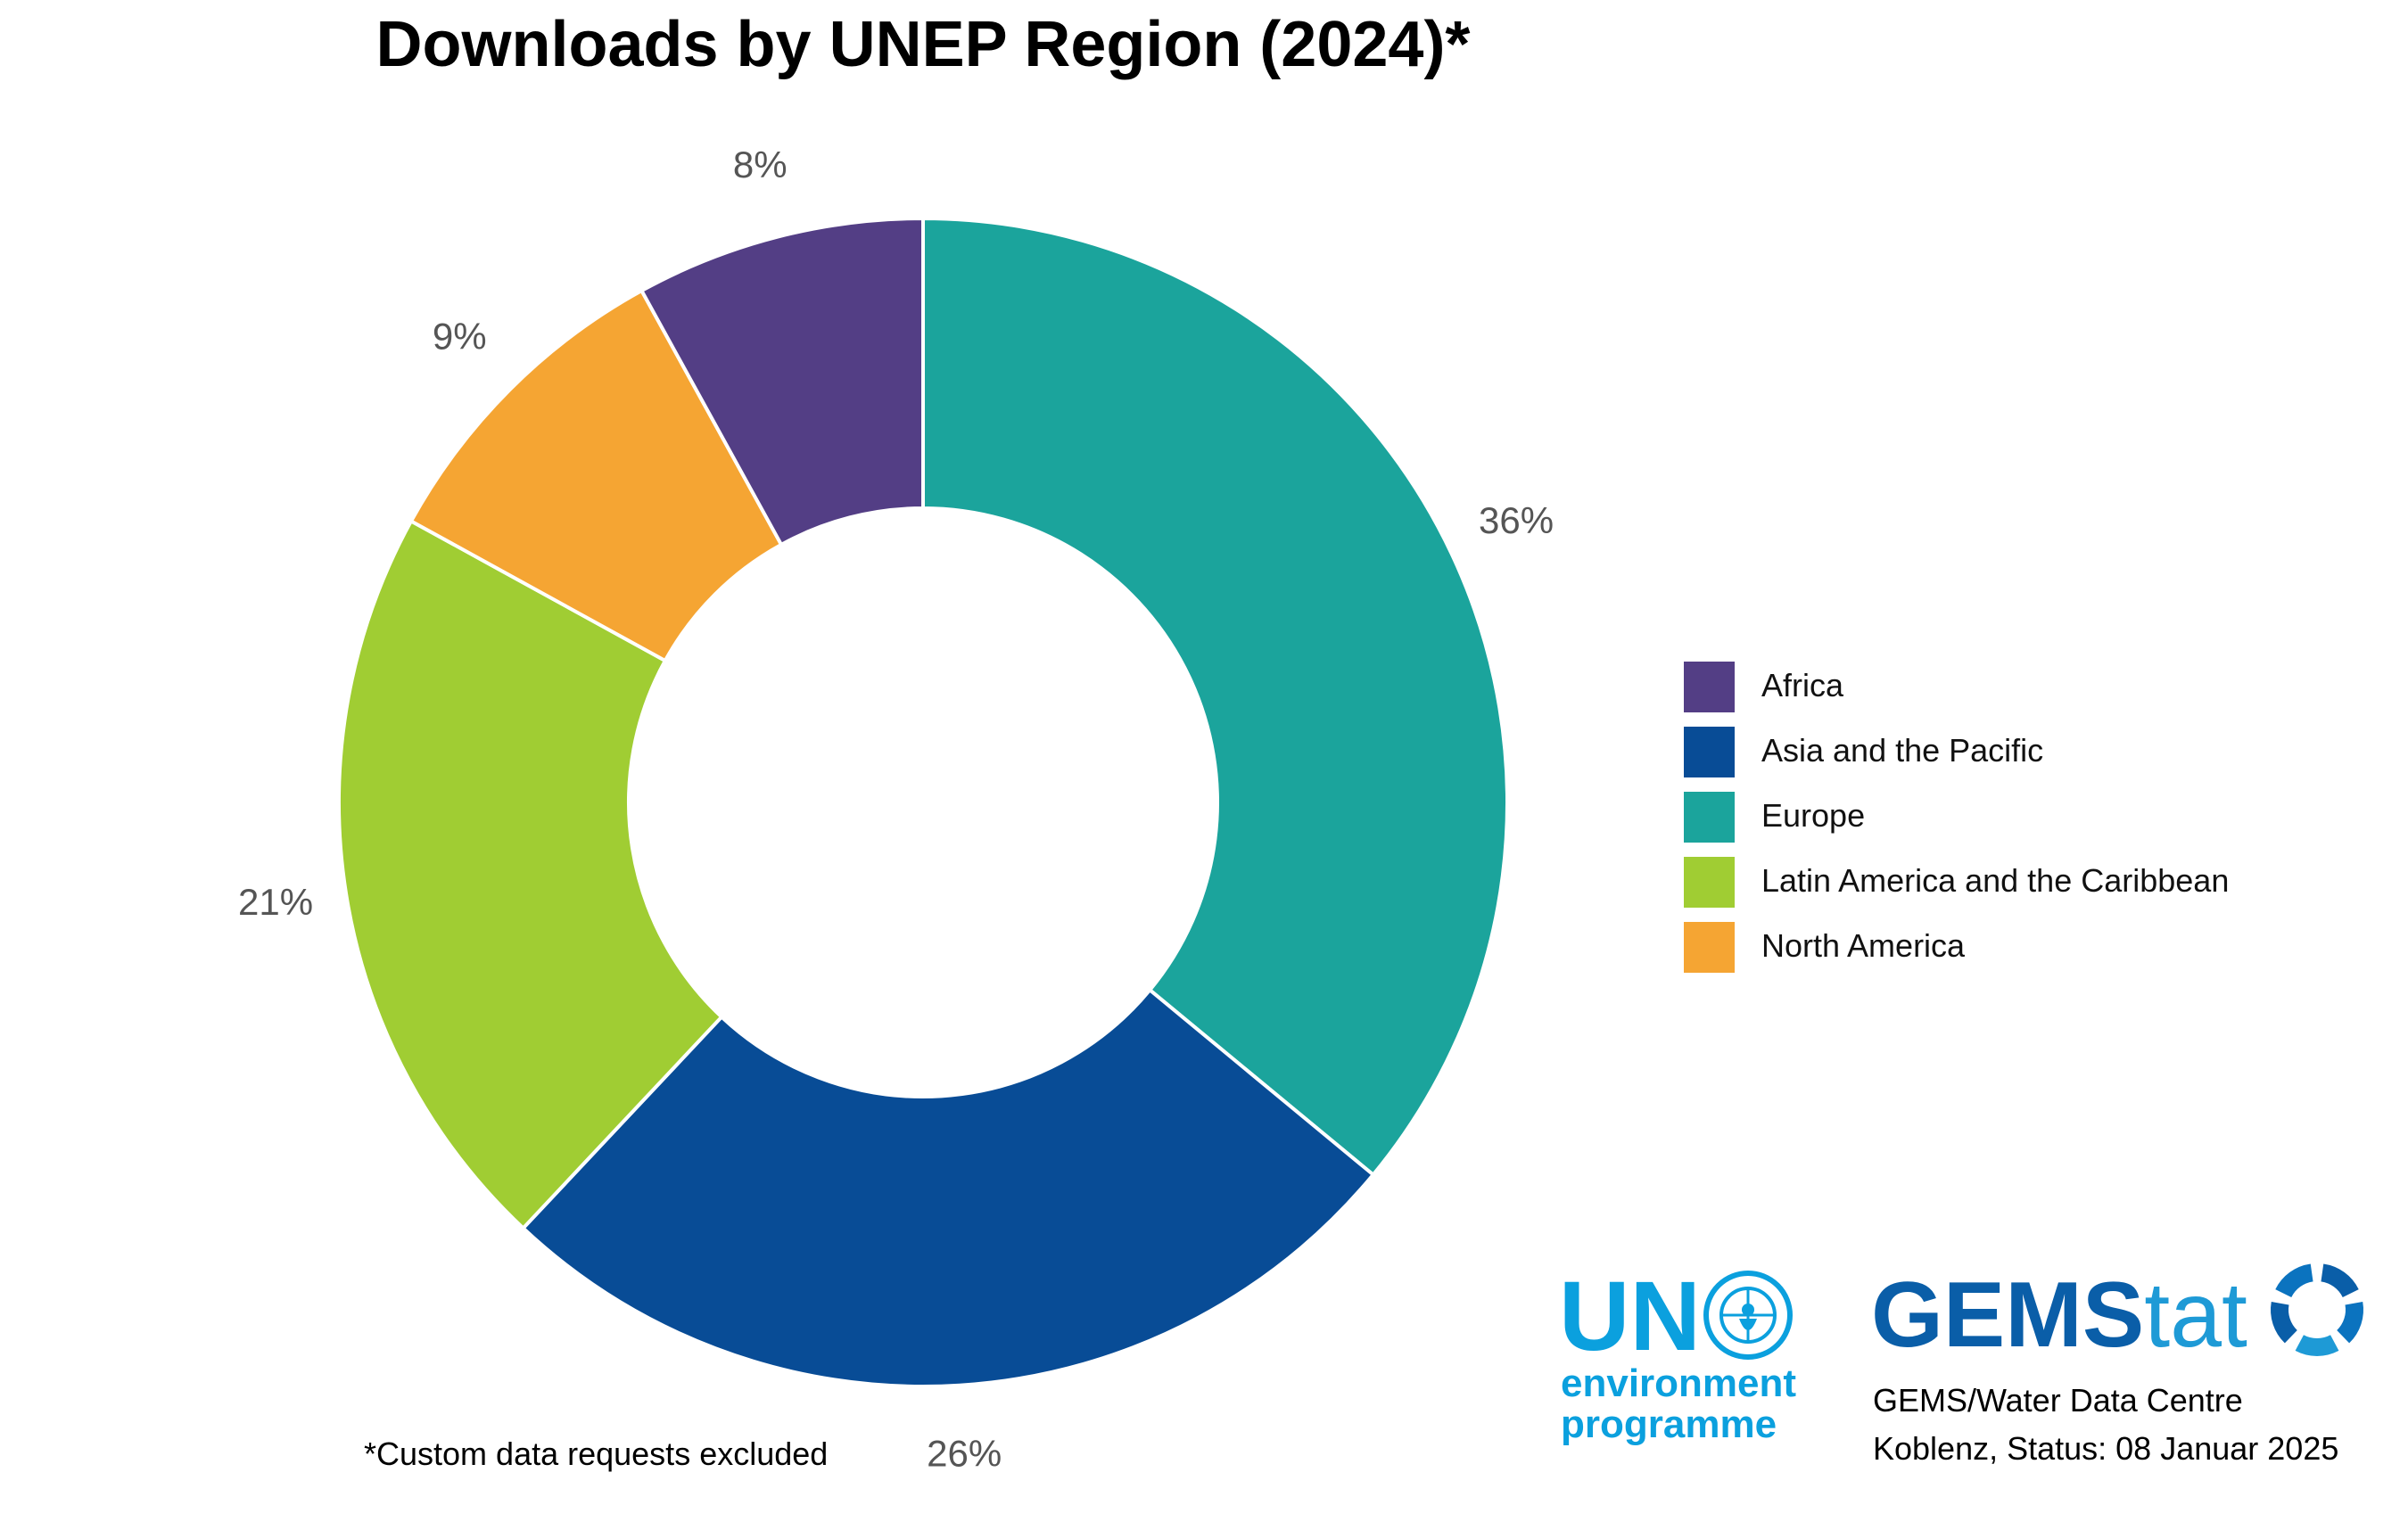 This screenshot has height=1530, width=2408. I want to click on legend-label-north-america: North America, so click(1863, 945).